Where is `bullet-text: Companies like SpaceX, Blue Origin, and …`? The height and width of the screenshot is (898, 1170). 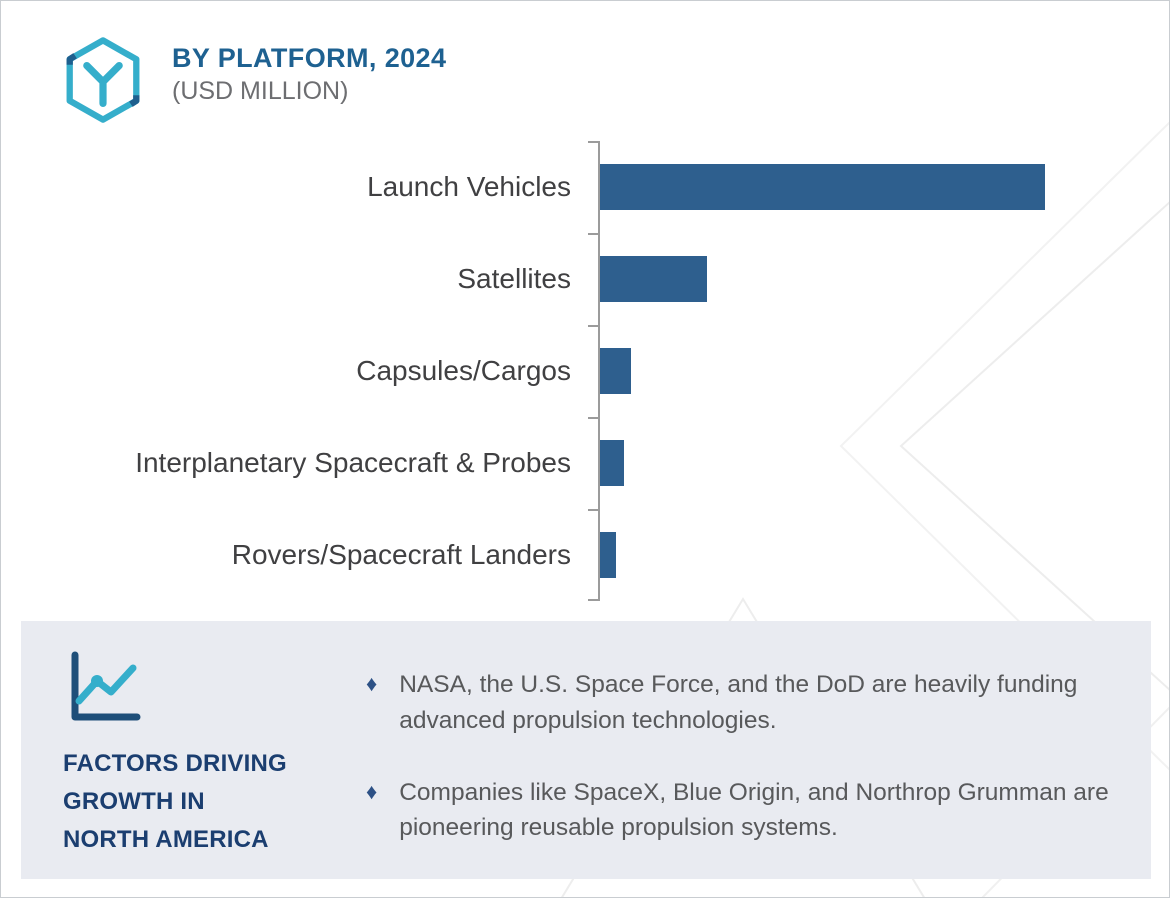
bullet-text: Companies like SpaceX, Blue Origin, and … is located at coordinates (754, 810).